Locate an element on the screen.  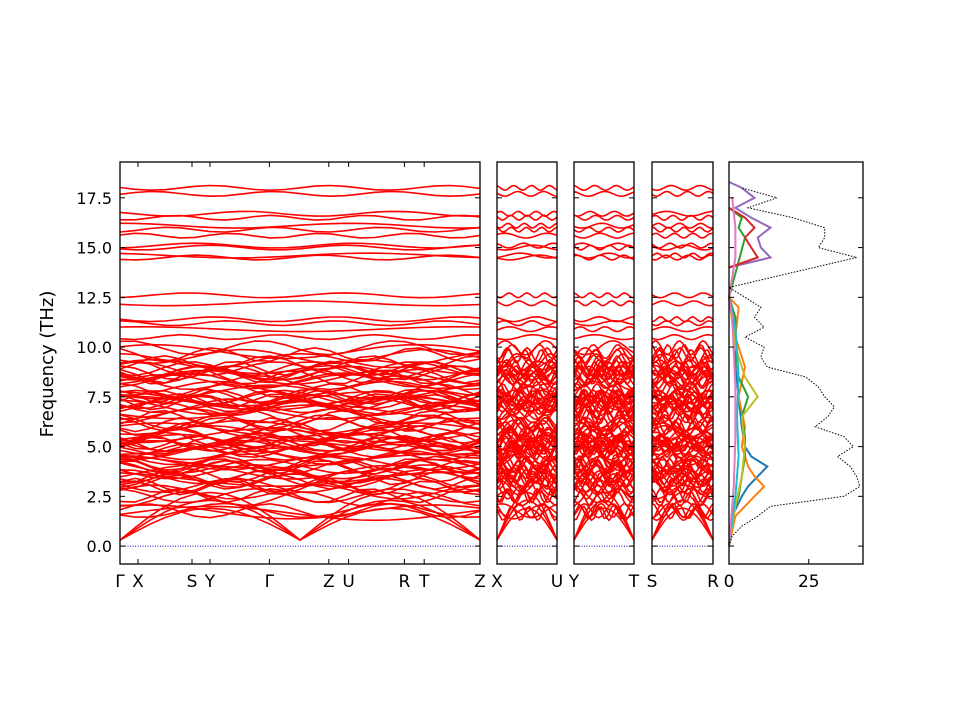
x-path-label: Γ is located at coordinates (120, 582).